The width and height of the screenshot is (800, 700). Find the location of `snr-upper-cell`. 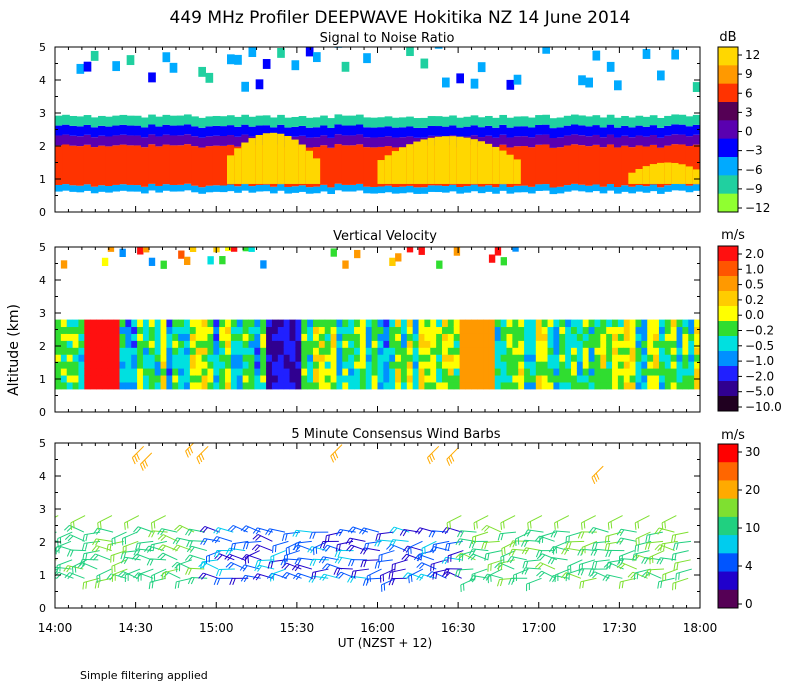

snr-upper-cell is located at coordinates (209, 77).